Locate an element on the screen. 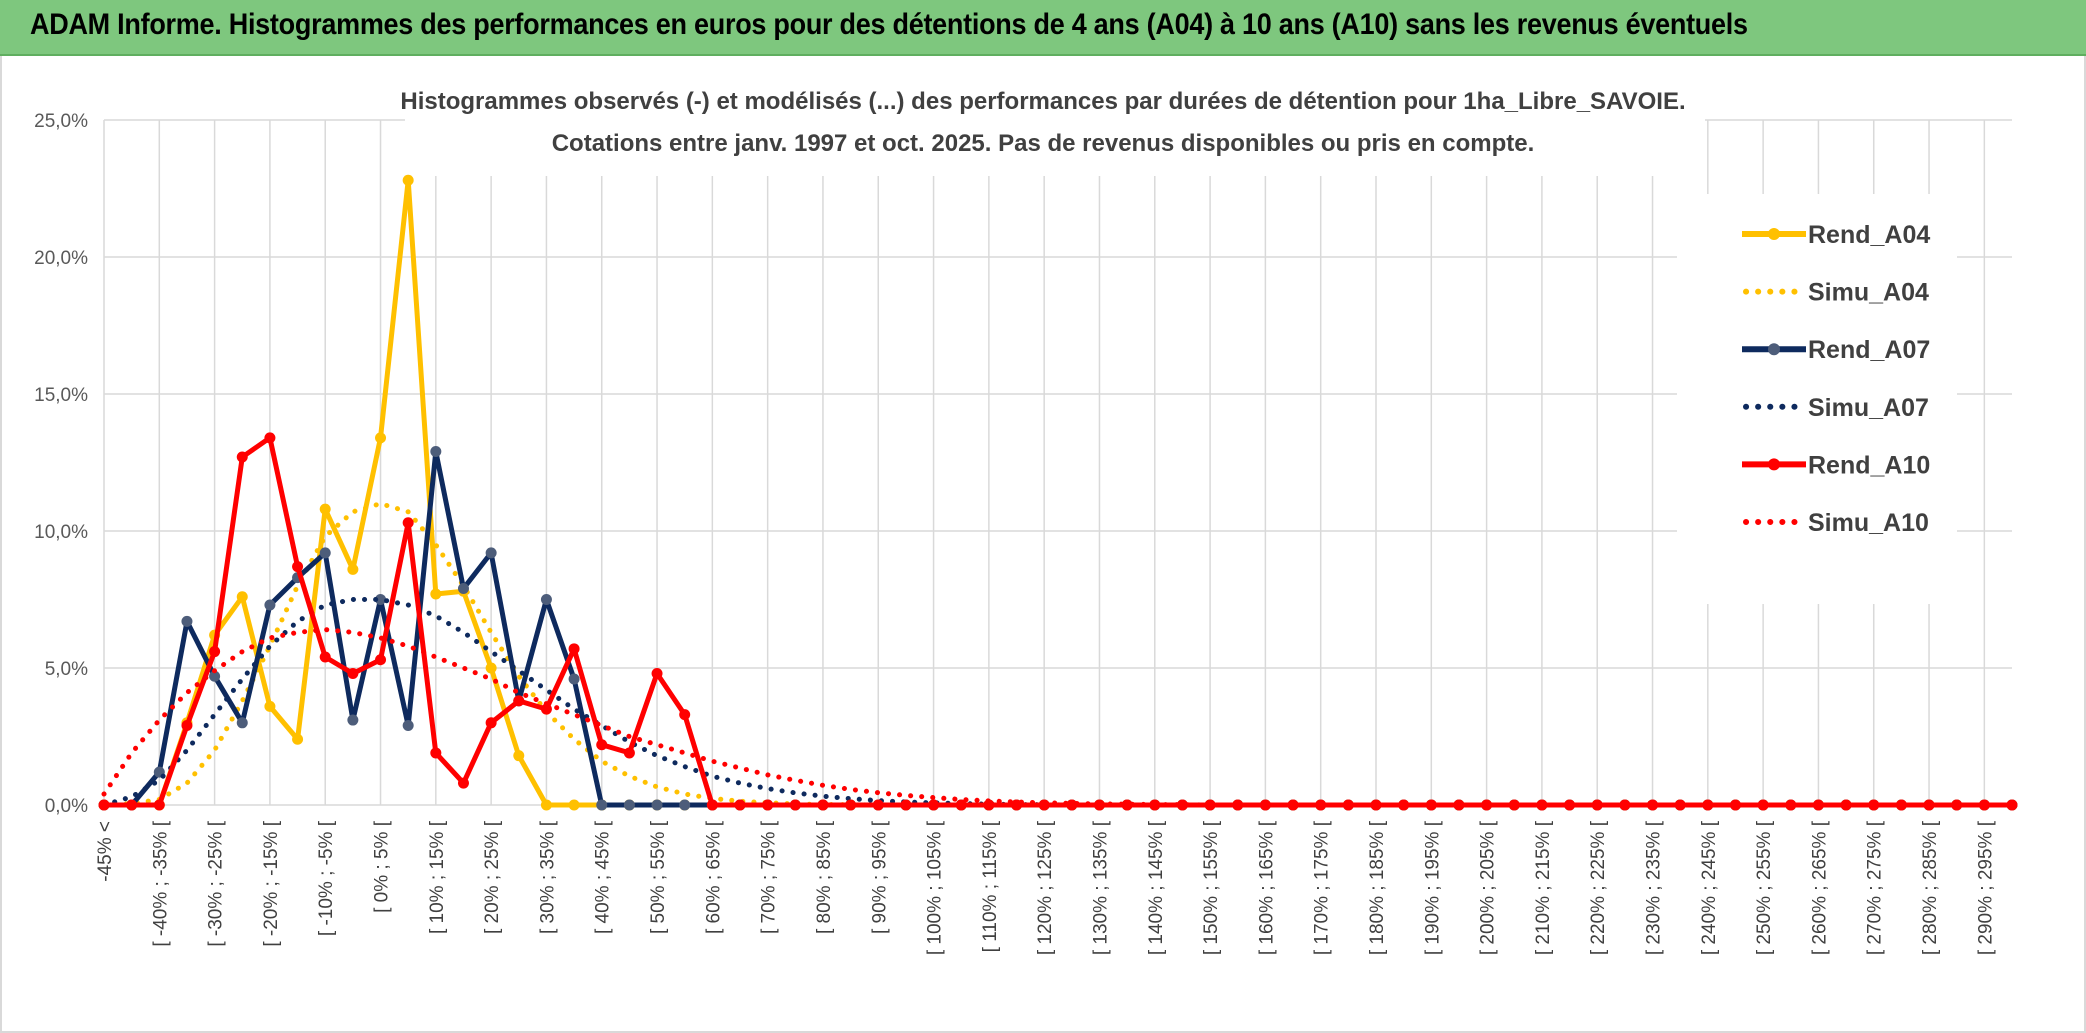 The image size is (2086, 1033). x-tick-label: [ 260% ; 265% [ is located at coordinates (1819, 887).